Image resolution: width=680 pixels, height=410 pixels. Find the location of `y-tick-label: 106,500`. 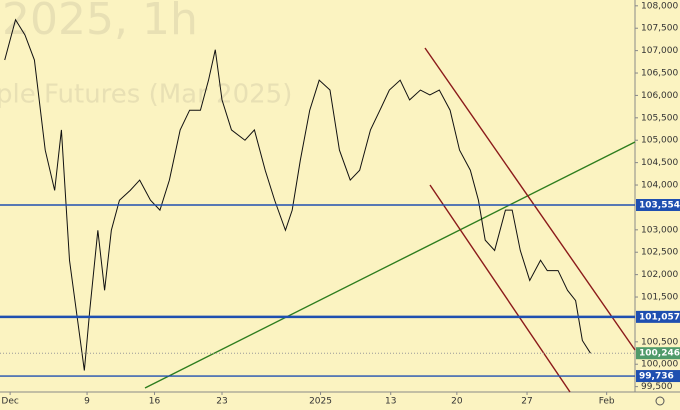

y-tick-label: 106,500 is located at coordinates (659, 74).